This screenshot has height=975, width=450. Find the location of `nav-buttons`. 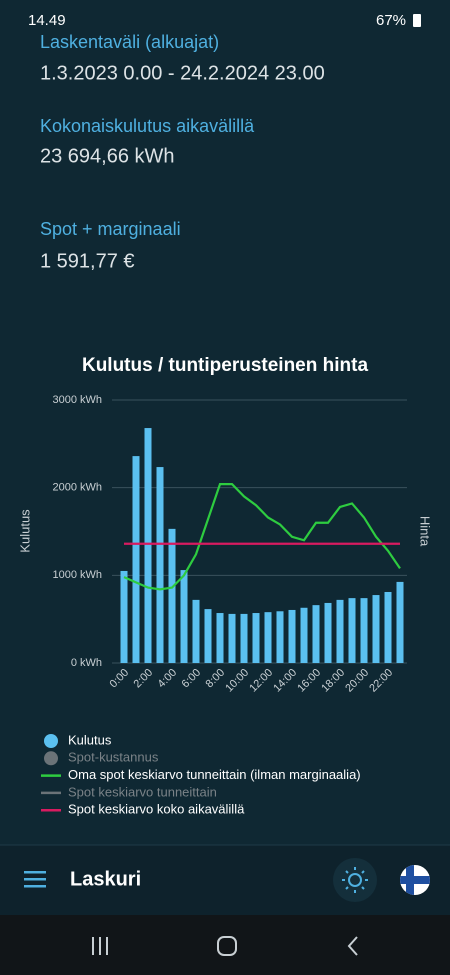

nav-buttons is located at coordinates (225, 946).